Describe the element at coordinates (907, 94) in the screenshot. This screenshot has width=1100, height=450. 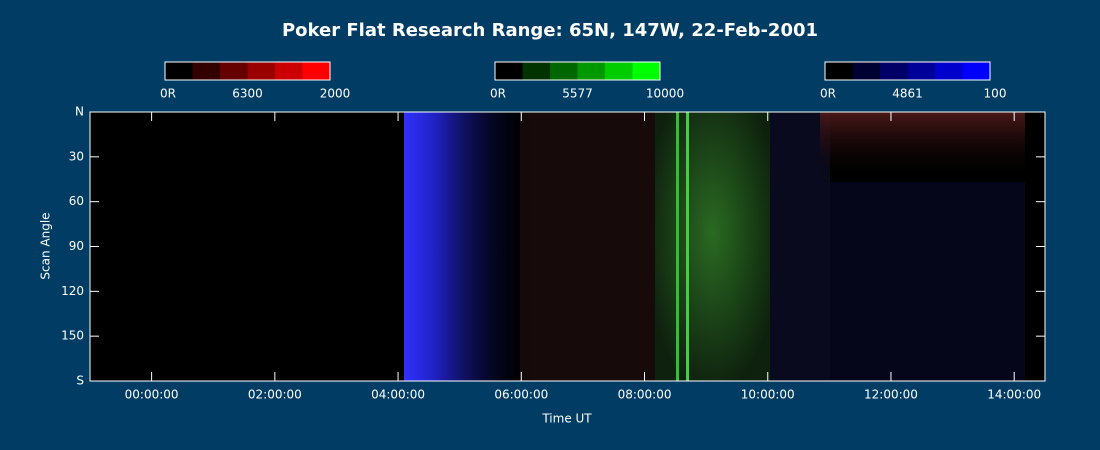
I see `colorbar-wavelength: 4861` at that location.